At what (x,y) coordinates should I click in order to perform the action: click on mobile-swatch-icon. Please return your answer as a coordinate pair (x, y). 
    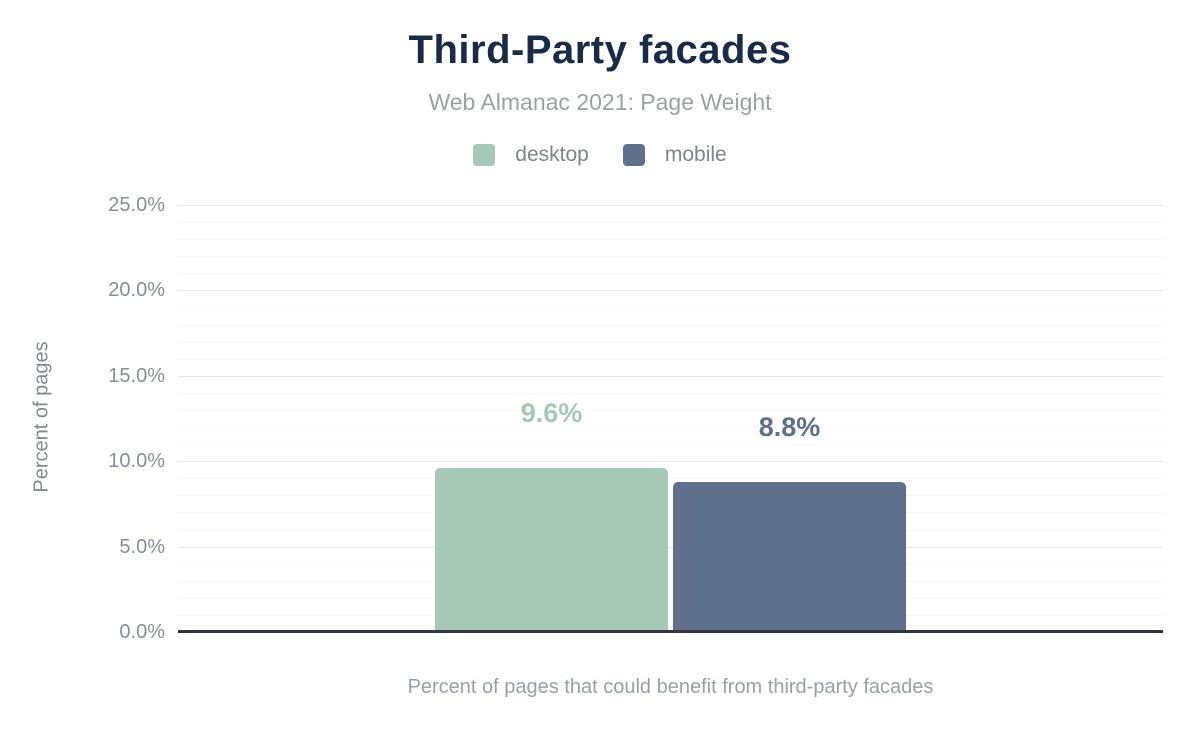
    Looking at the image, I should click on (633, 155).